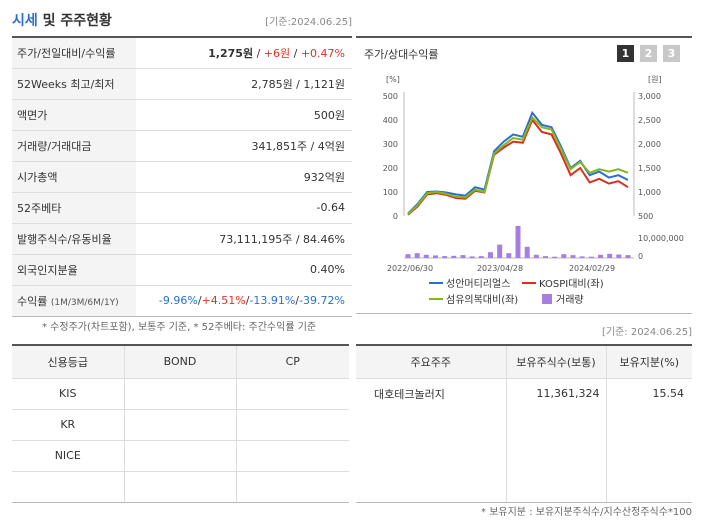 The image size is (702, 525). I want to click on return-6m: -13.91%, so click(272, 300).